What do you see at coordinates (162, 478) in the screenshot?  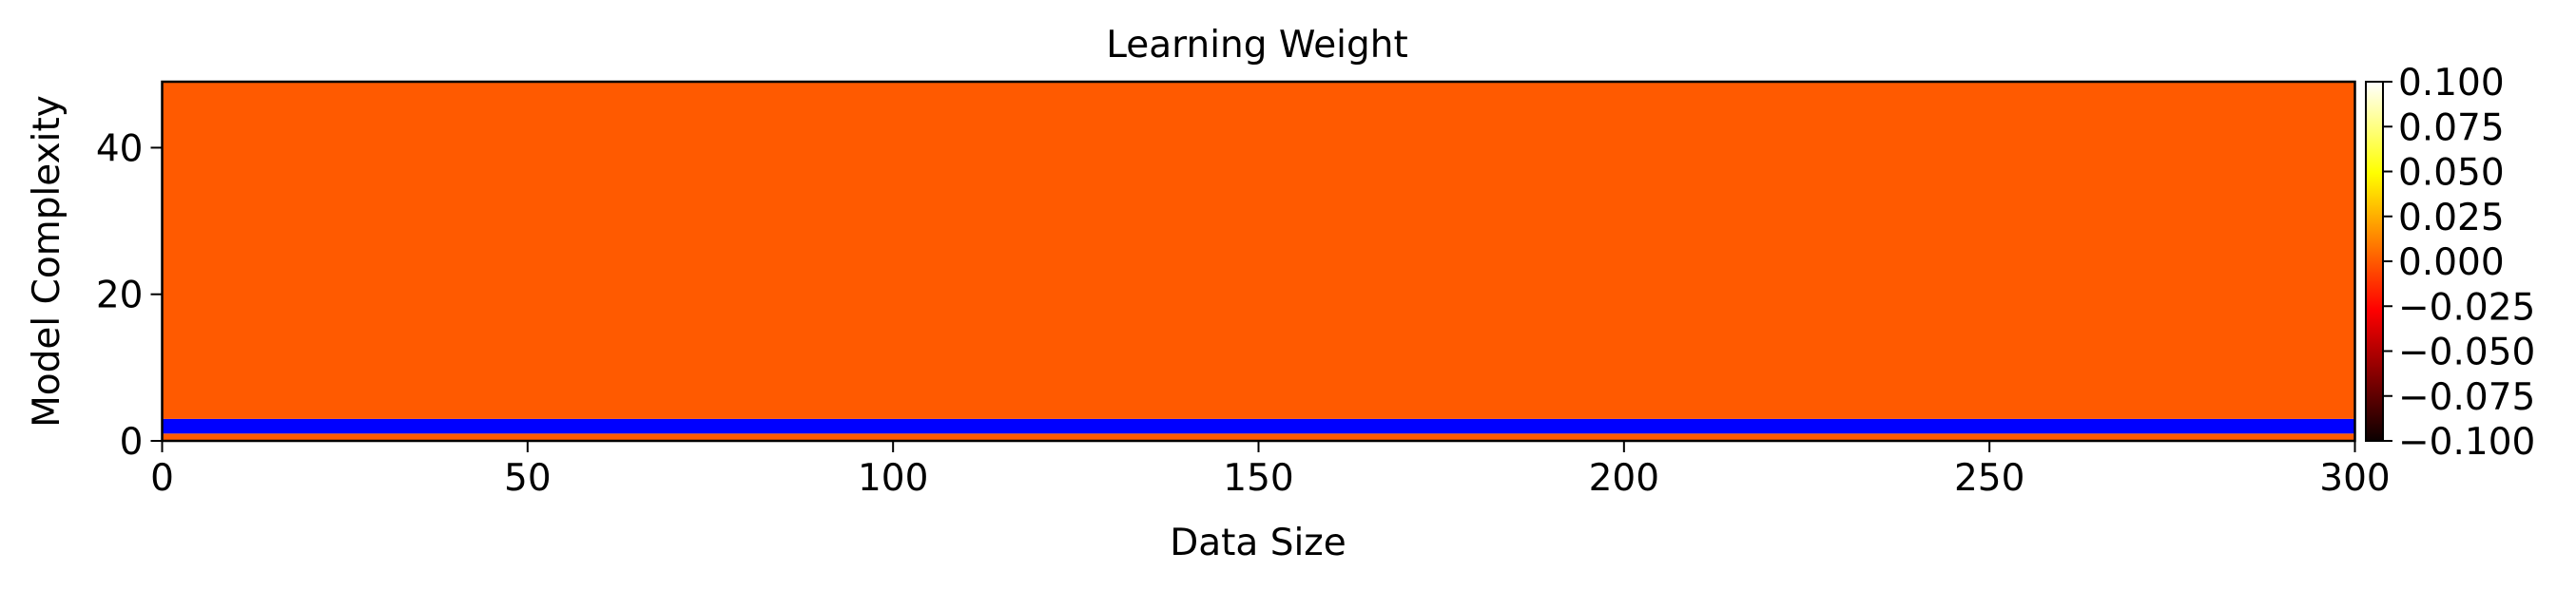 I see `x-tick-label: 0` at bounding box center [162, 478].